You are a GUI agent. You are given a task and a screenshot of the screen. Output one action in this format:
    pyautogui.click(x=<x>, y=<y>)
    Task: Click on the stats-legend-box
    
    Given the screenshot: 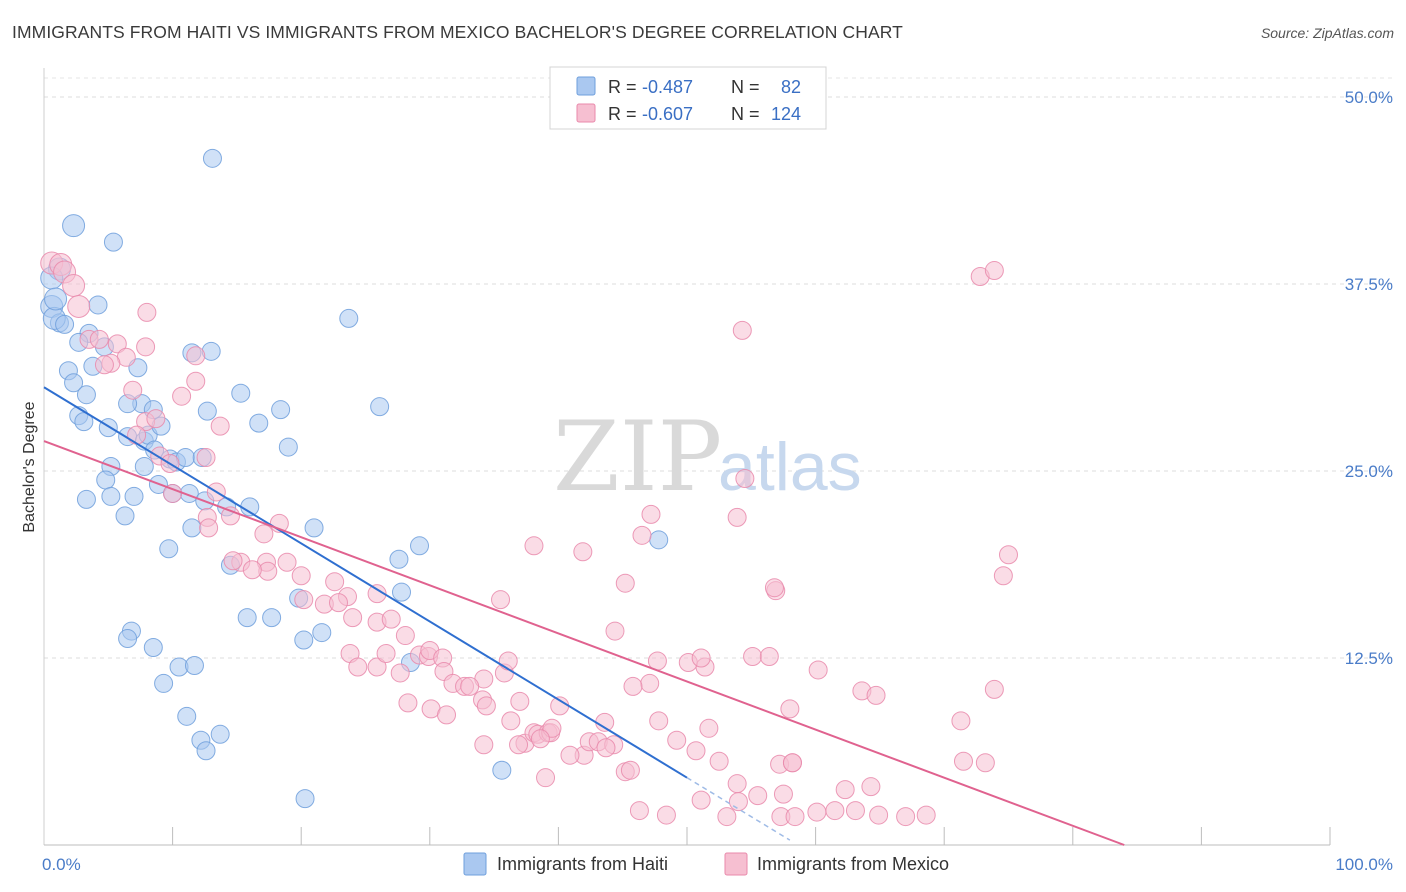 What is the action you would take?
    pyautogui.click(x=688, y=98)
    